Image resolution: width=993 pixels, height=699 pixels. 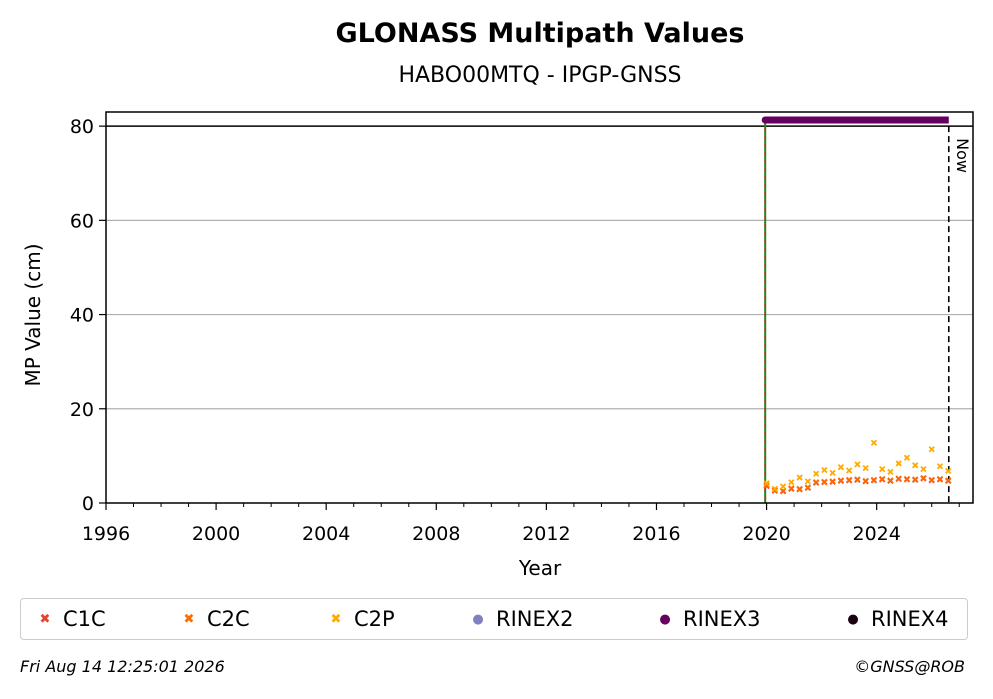 I want to click on legend-label-rinex2: RINEX2, so click(x=535, y=619).